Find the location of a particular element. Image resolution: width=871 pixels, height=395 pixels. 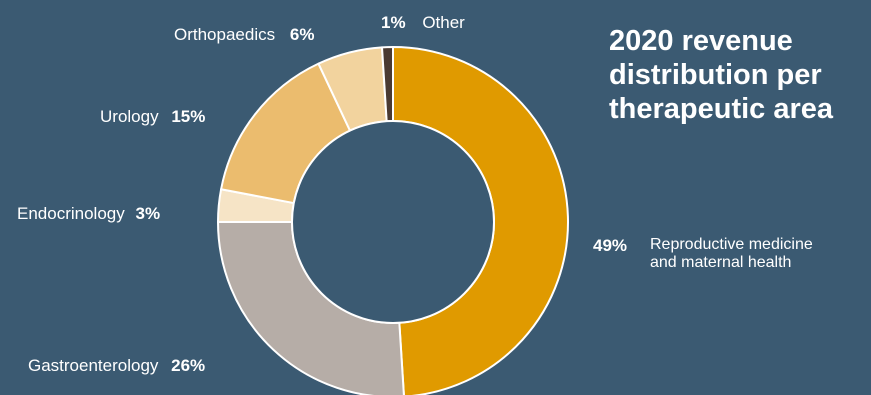

value-reproductive: 49% is located at coordinates (610, 245).